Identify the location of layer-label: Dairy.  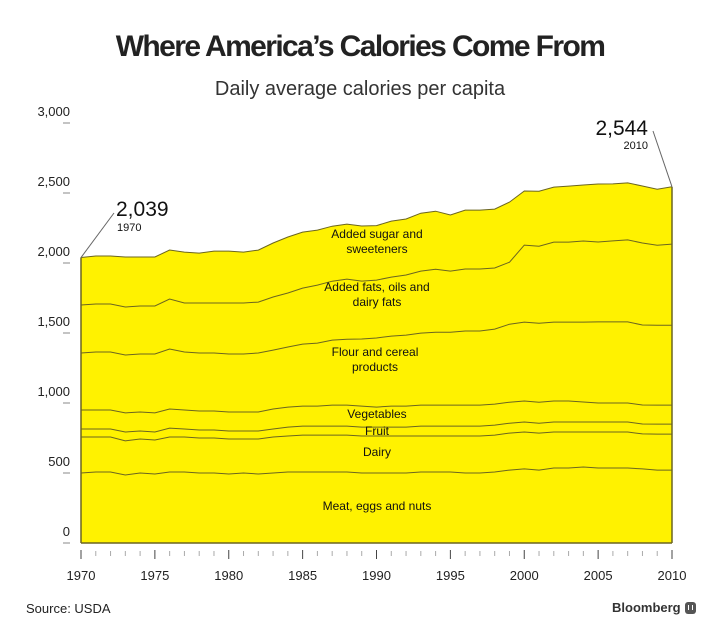
(377, 452).